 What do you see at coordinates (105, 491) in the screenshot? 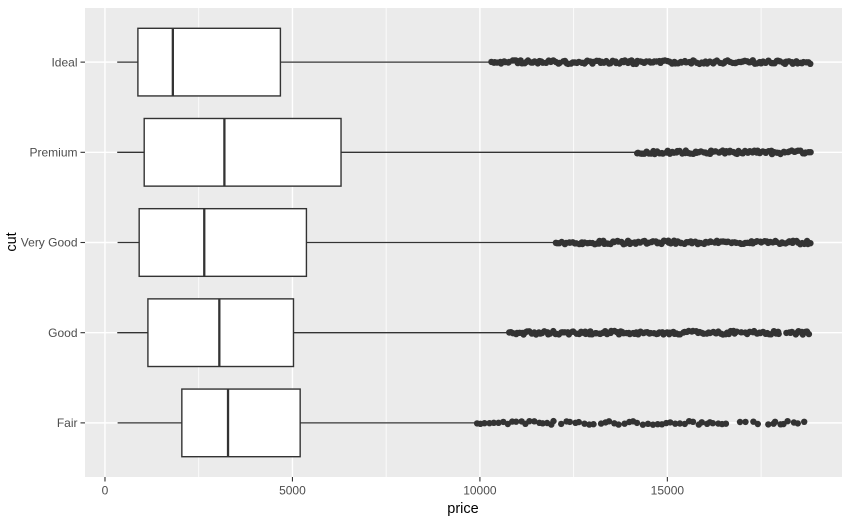
I see `x-tick-label: 0` at bounding box center [105, 491].